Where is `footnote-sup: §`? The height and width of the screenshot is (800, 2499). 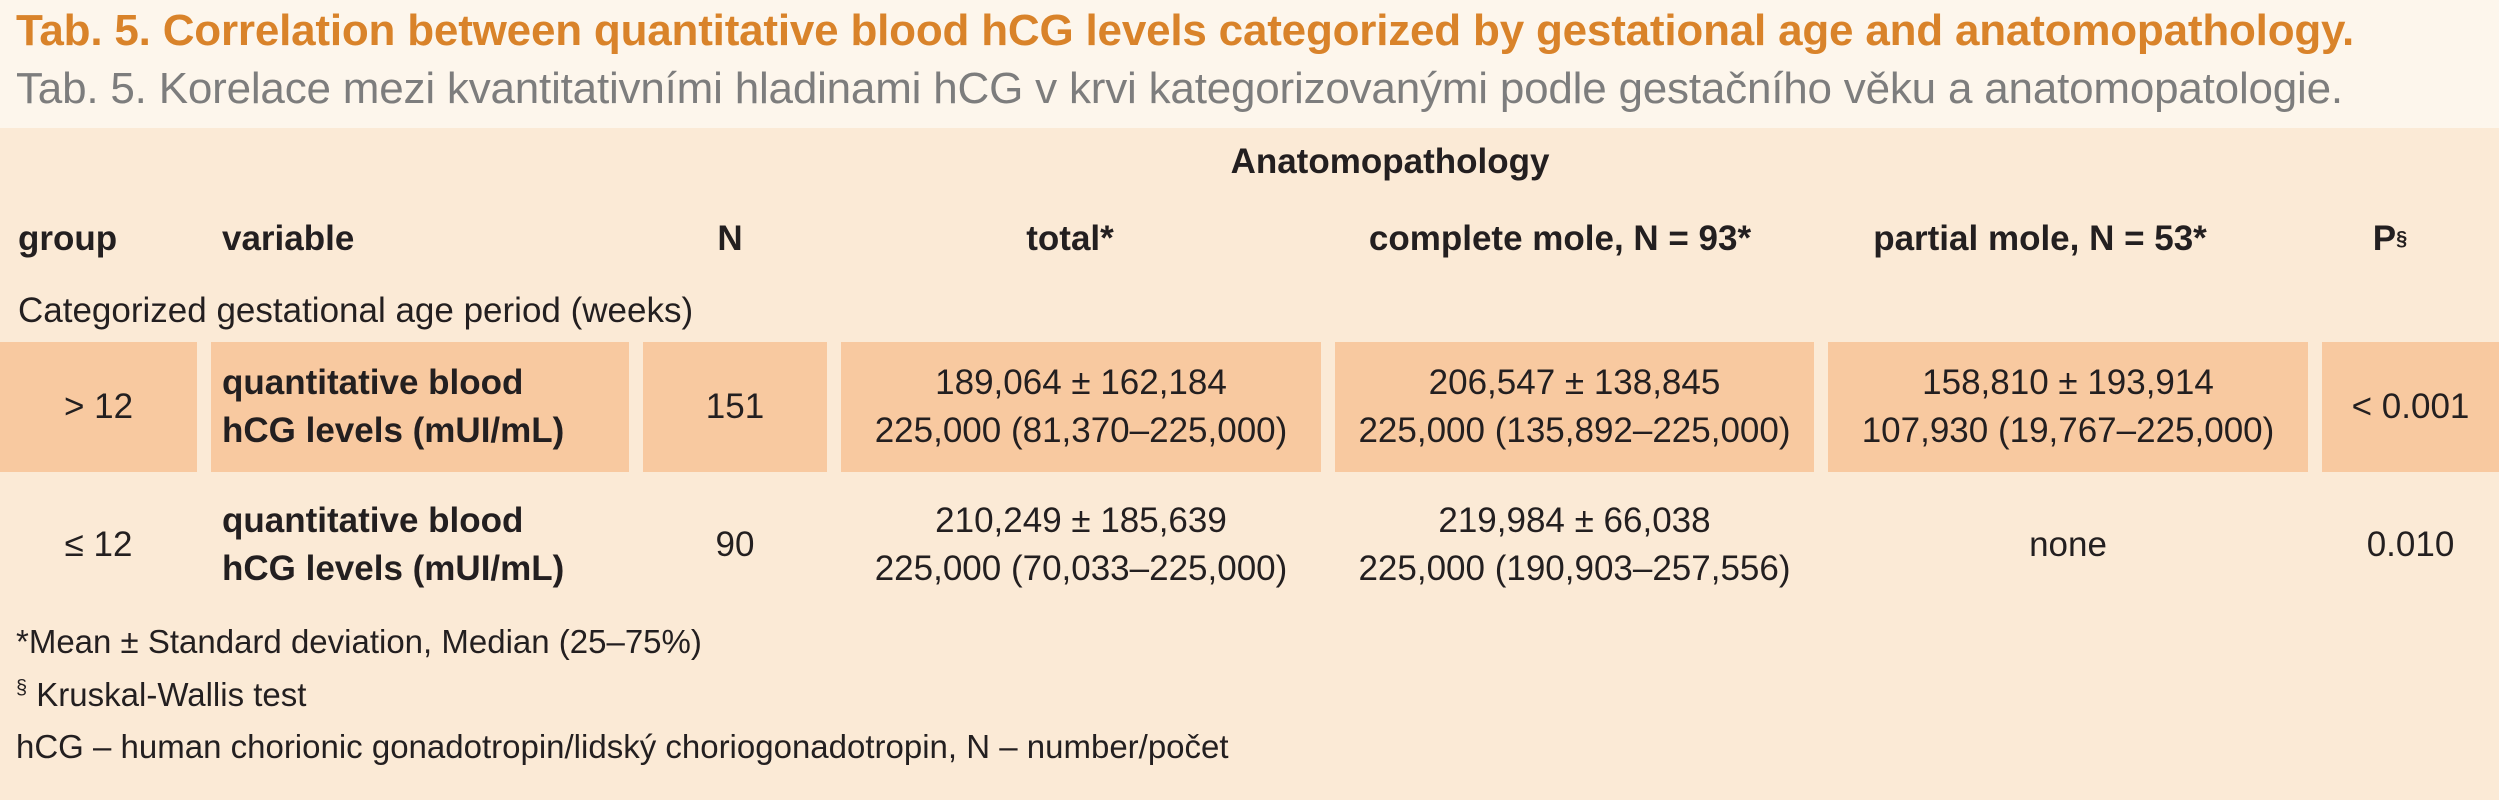 footnote-sup: § is located at coordinates (22, 688).